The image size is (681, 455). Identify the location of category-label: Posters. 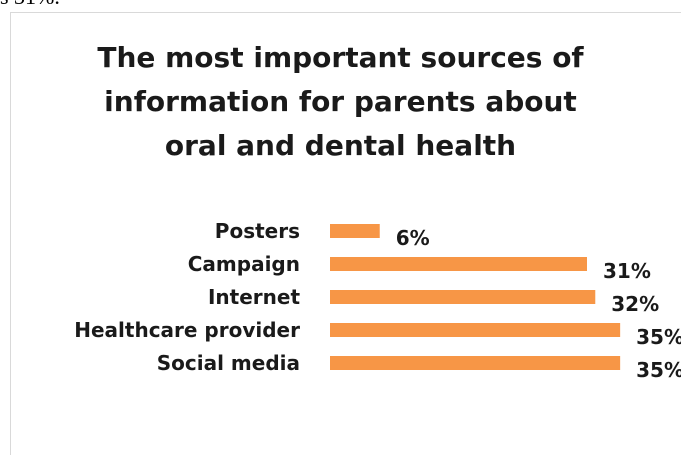
(257, 231).